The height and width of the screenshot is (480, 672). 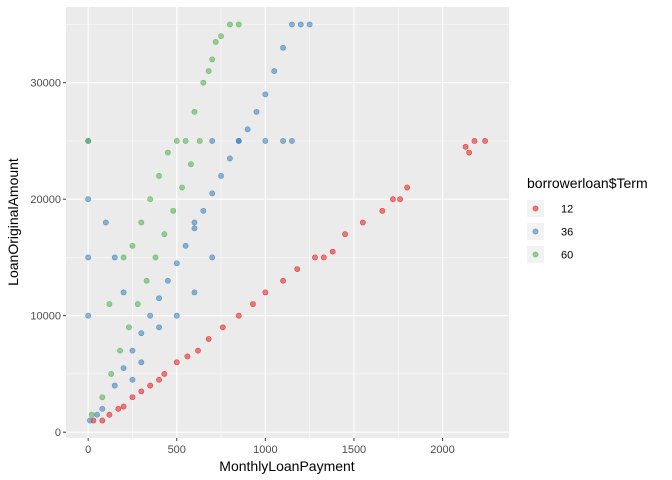 What do you see at coordinates (177, 450) in the screenshot?
I see `x-tick-label: 500` at bounding box center [177, 450].